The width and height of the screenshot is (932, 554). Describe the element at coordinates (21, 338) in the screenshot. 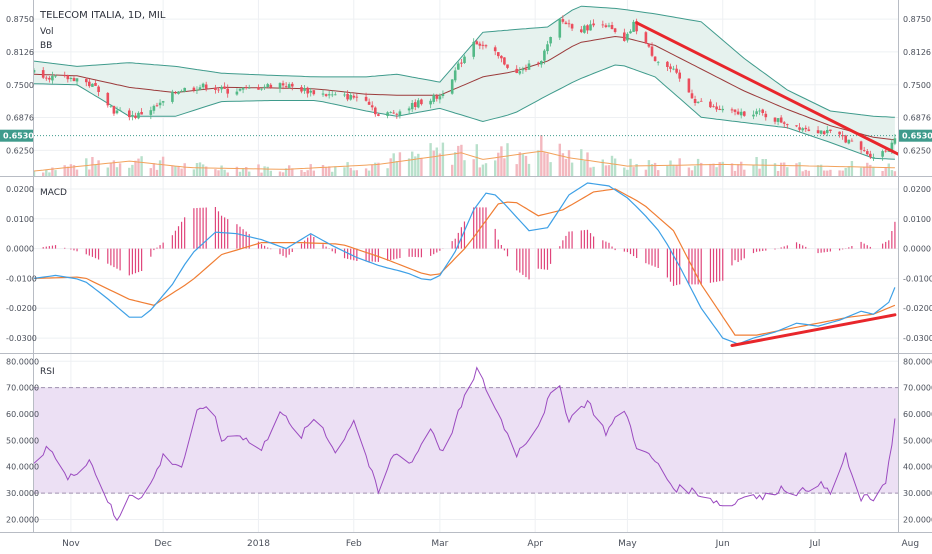

I see `y-tick-label-left: -0.0300` at that location.